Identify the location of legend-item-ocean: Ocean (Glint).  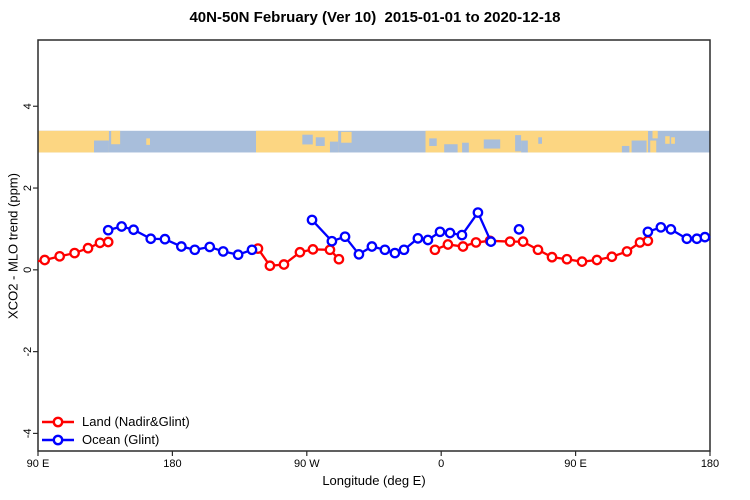
(115, 440).